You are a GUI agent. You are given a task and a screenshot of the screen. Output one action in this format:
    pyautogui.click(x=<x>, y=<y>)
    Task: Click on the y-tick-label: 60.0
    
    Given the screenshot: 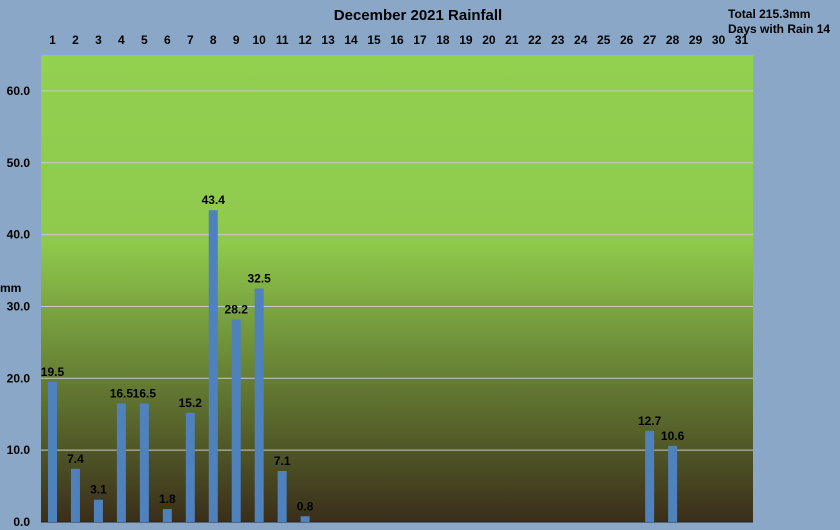 What is the action you would take?
    pyautogui.click(x=19, y=91)
    